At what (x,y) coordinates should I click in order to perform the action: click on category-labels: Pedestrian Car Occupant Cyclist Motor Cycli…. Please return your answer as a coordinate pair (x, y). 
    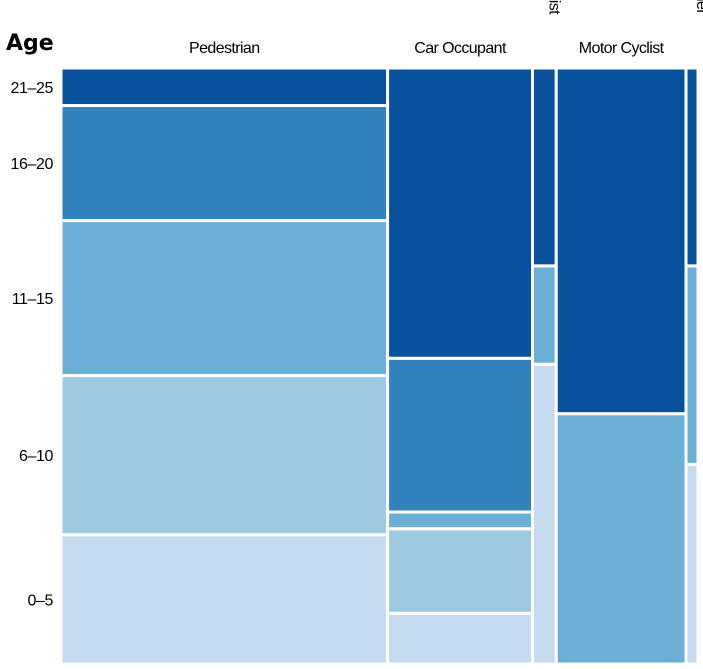
    Looking at the image, I should click on (446, 28).